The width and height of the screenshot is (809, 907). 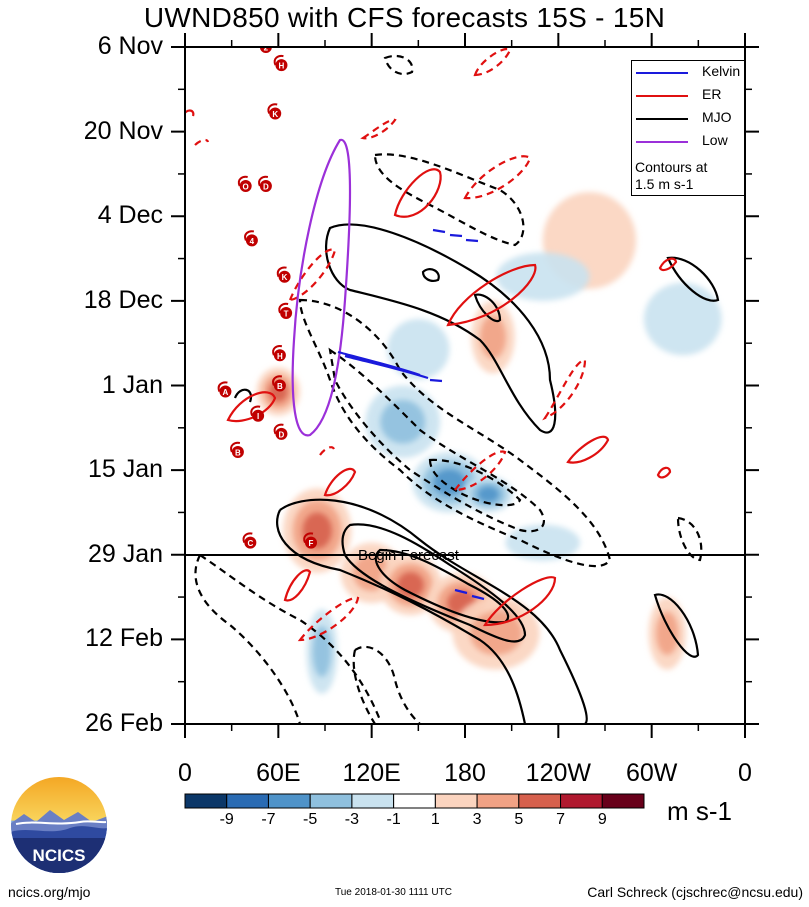 I want to click on tc-marker: K, so click(x=274, y=111).